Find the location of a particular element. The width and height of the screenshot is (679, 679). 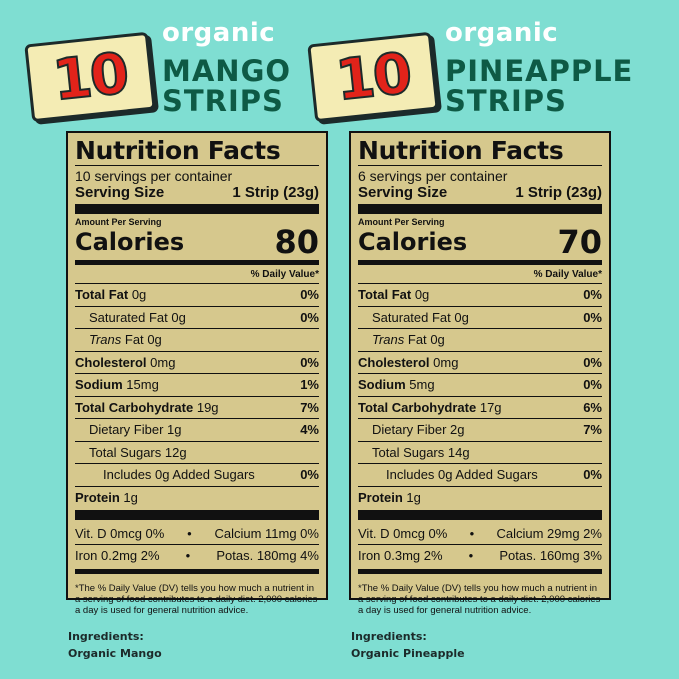

product-name: MANGO STRIPS is located at coordinates (226, 86).